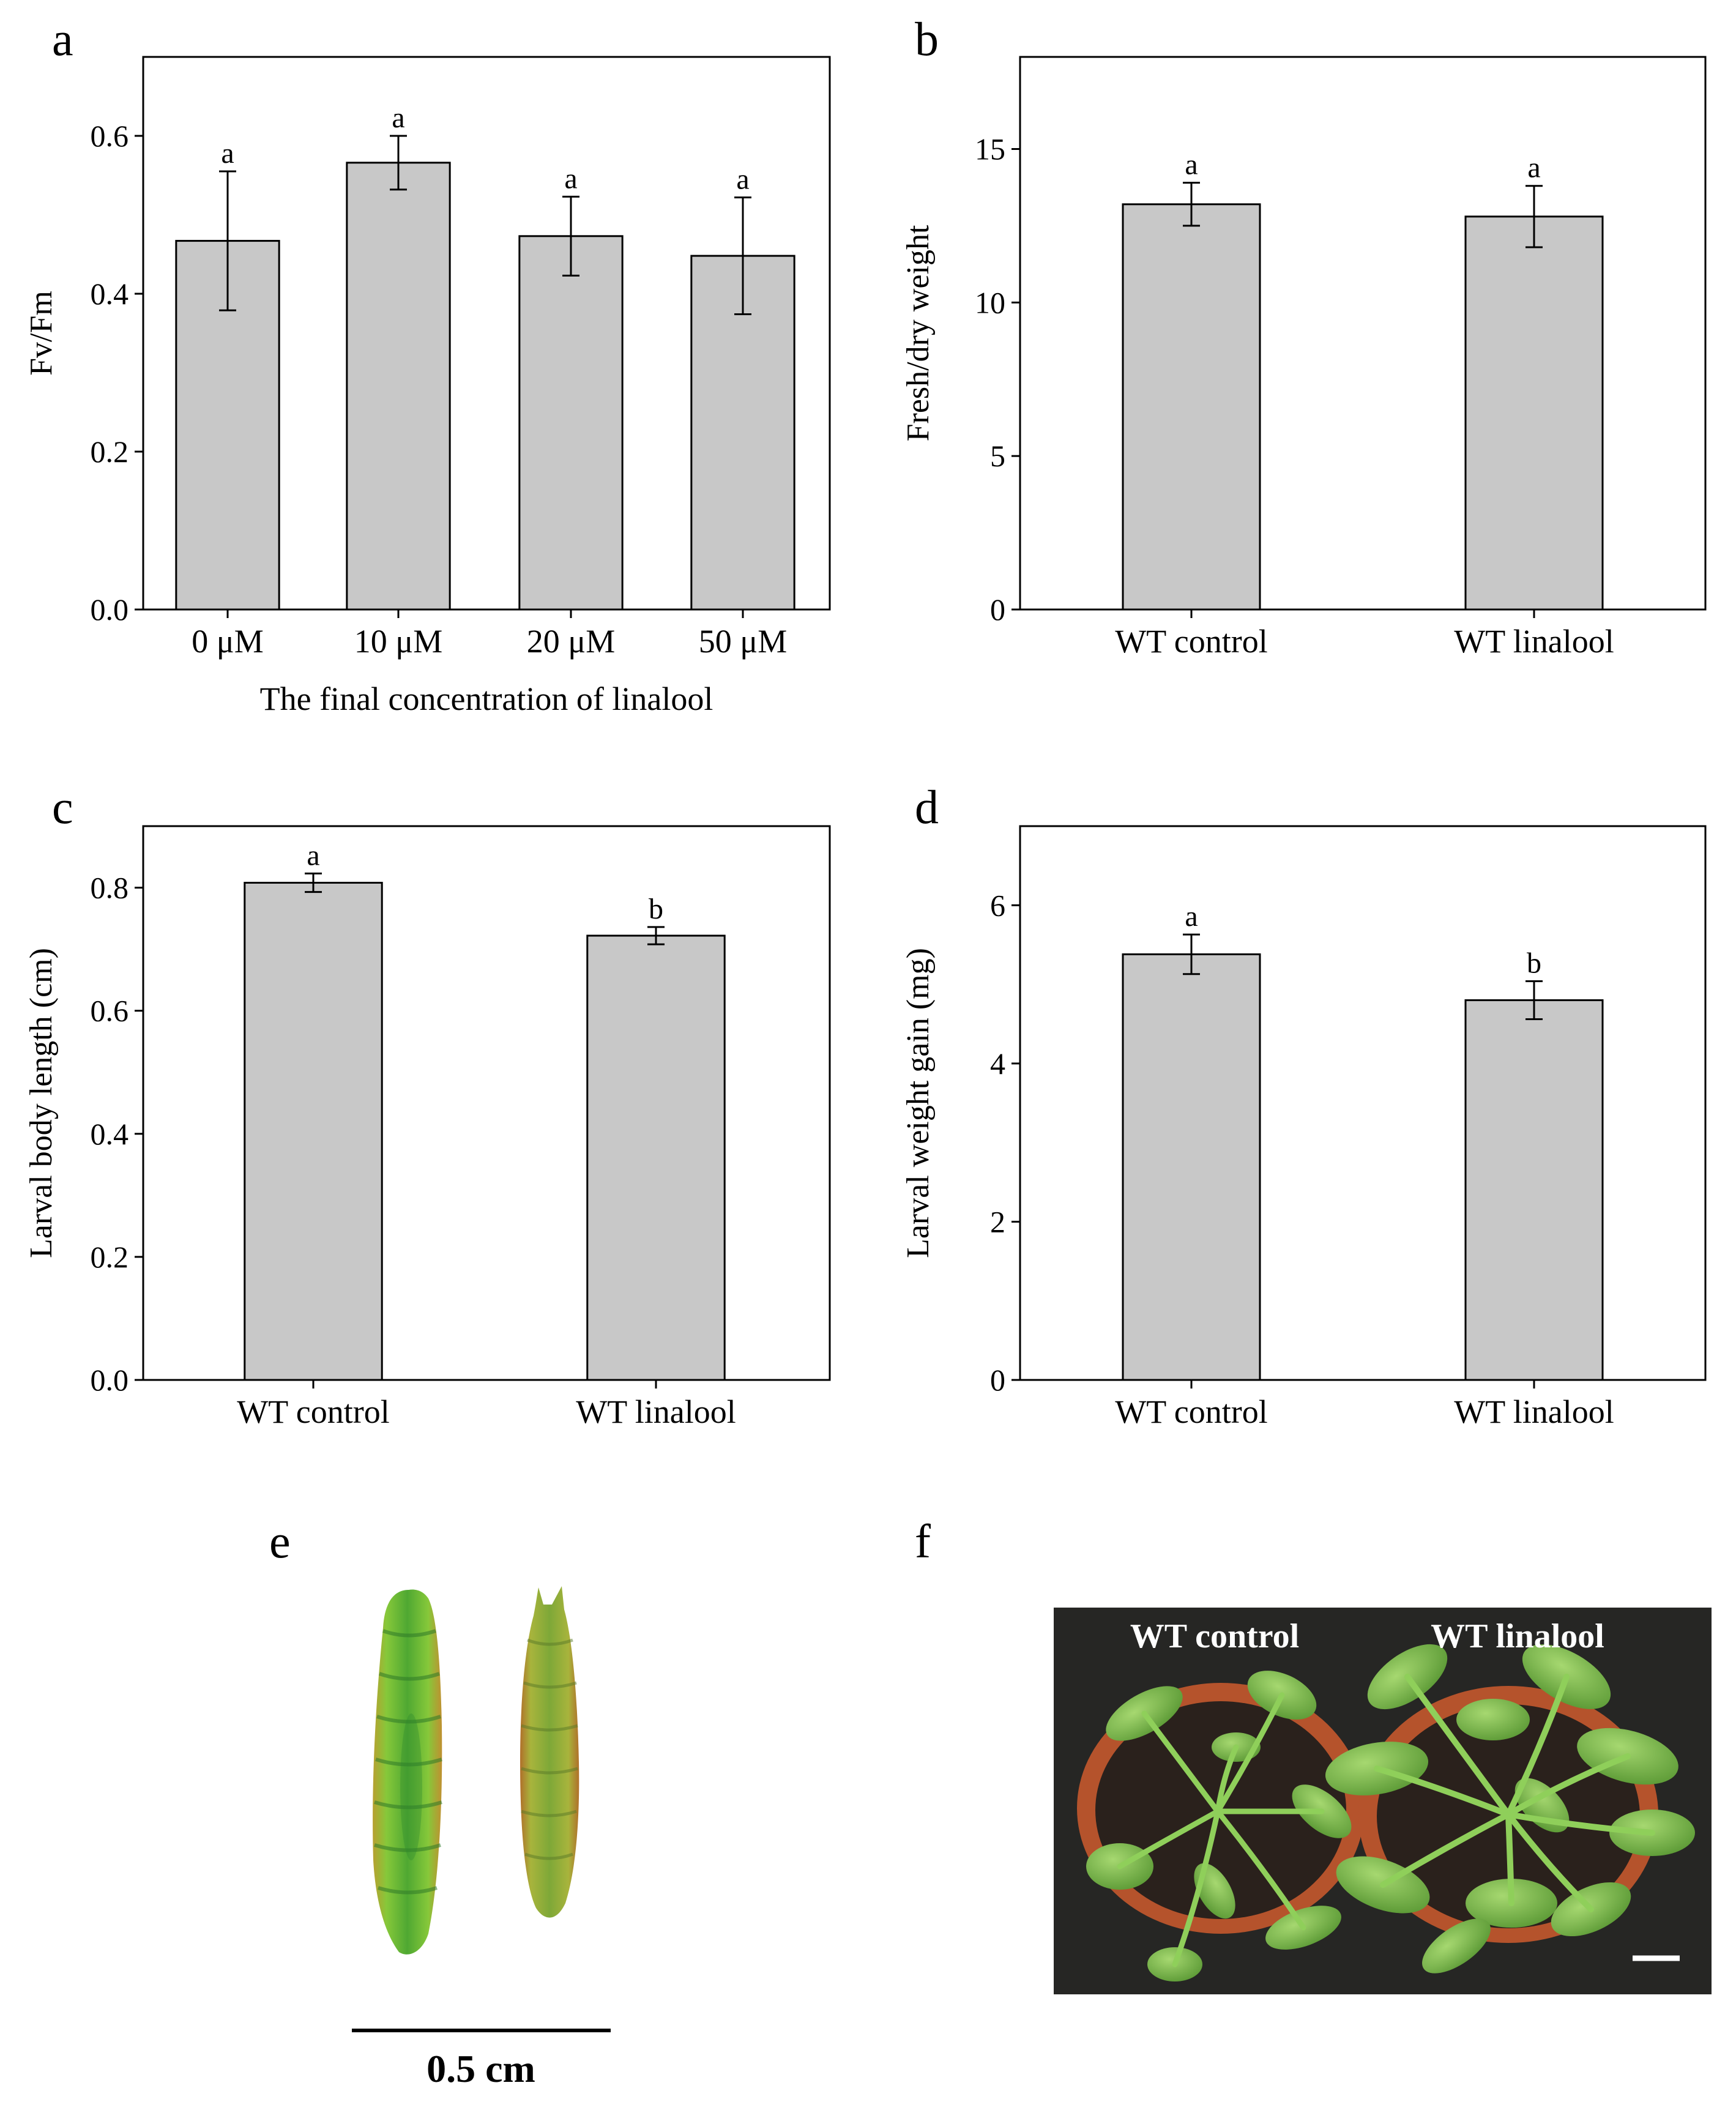 This screenshot has width=1736, height=2110. I want to click on panel-e-larvae-photo: 0.5 cm, so click(481, 1838).